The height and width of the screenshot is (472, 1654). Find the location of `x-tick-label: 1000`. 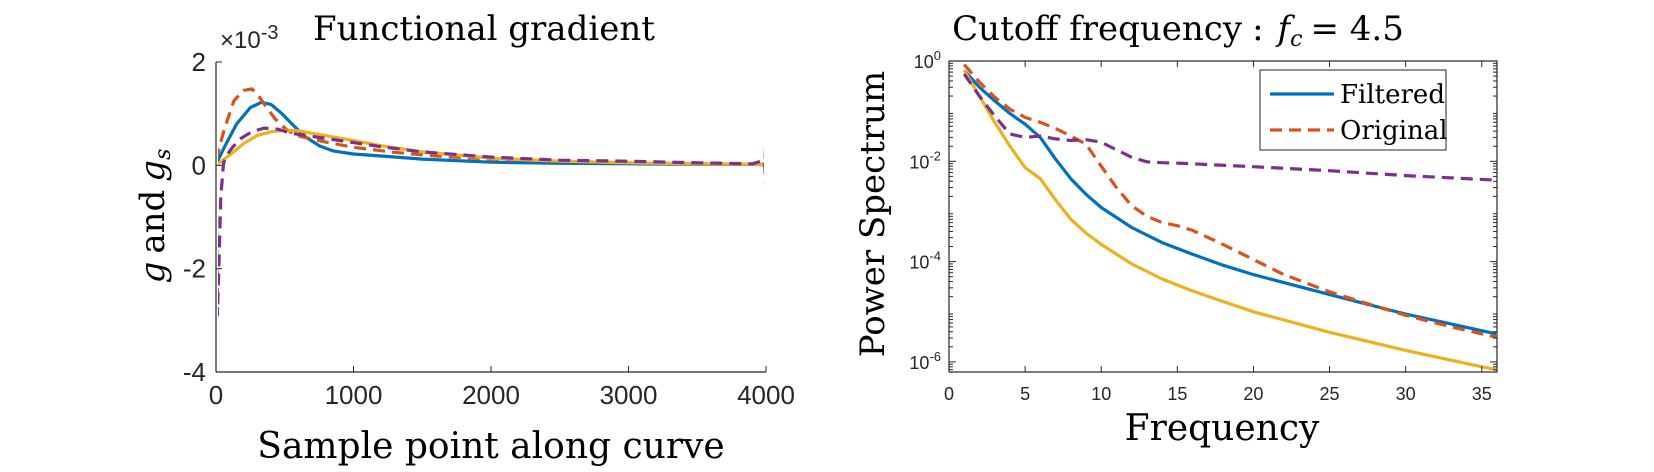

x-tick-label: 1000 is located at coordinates (354, 395).